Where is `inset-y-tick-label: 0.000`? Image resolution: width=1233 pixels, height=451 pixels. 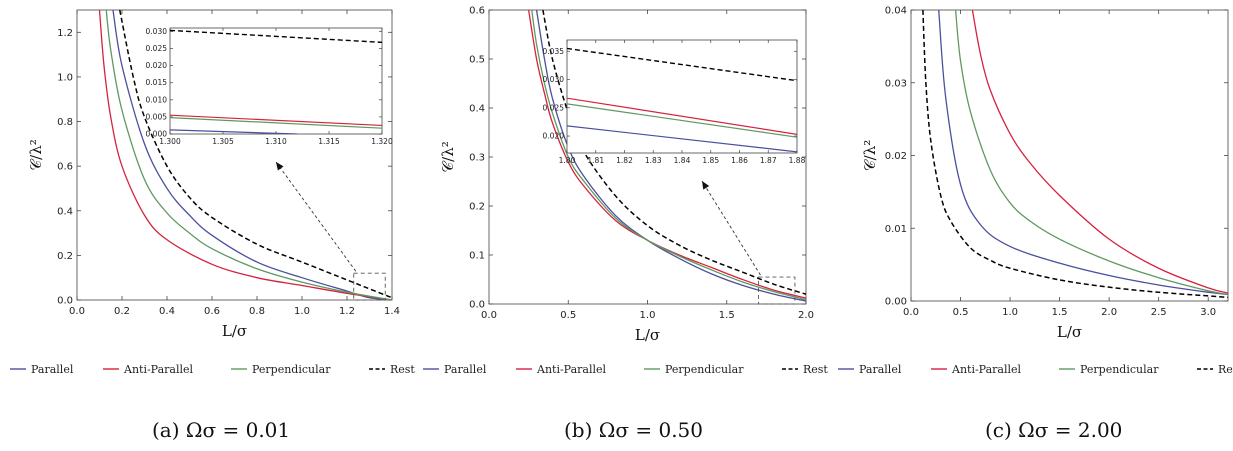 inset-y-tick-label: 0.000 is located at coordinates (157, 134).